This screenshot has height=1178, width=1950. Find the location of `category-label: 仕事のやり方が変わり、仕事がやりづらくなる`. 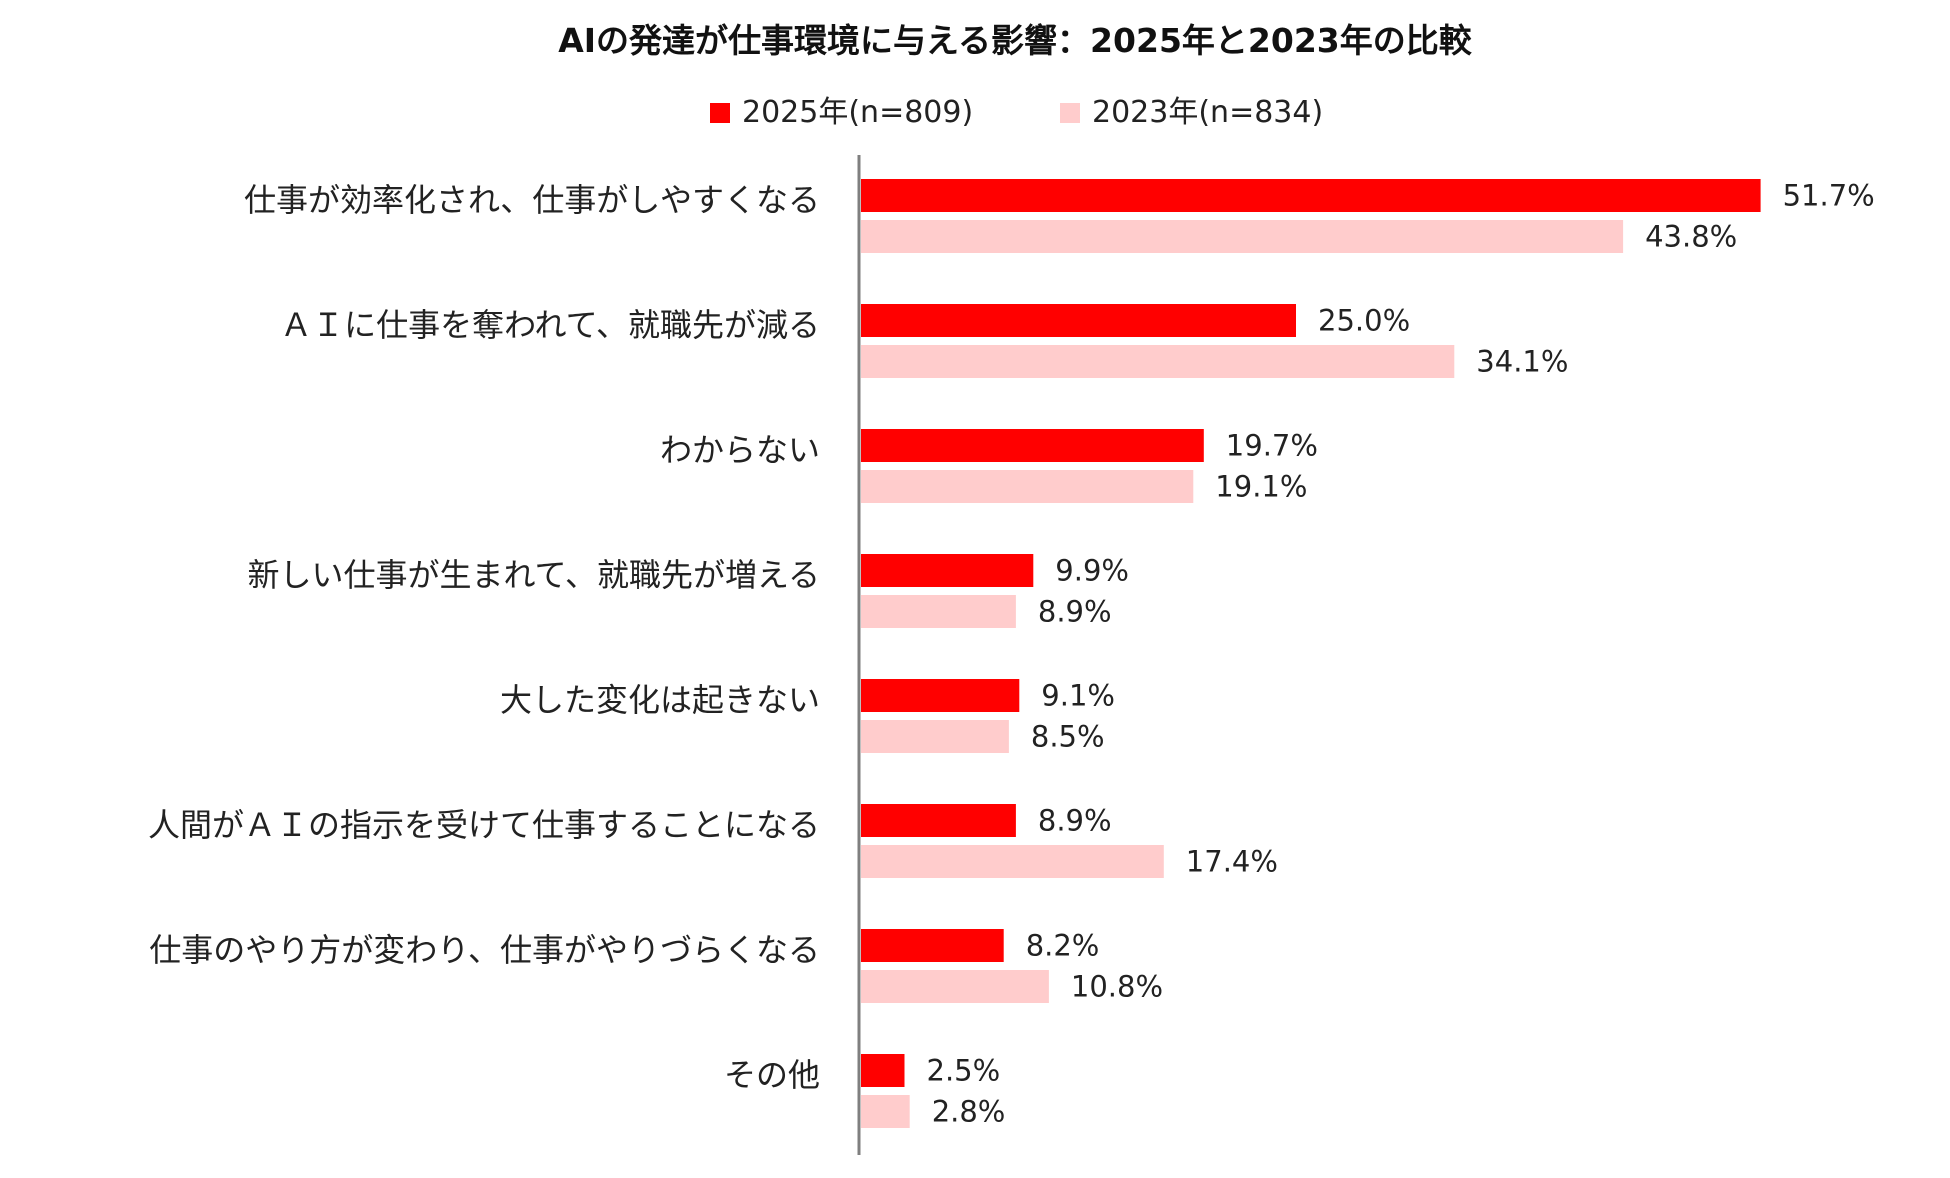

category-label: 仕事のやり方が変わり、仕事がやりづらくなる is located at coordinates (484, 950).